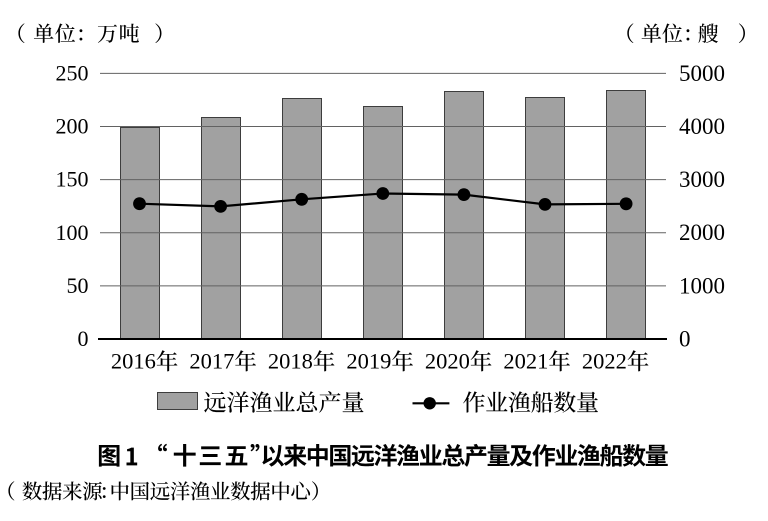 The height and width of the screenshot is (521, 768). Describe the element at coordinates (525, 361) in the screenshot. I see `svg-text: 2021` at that location.